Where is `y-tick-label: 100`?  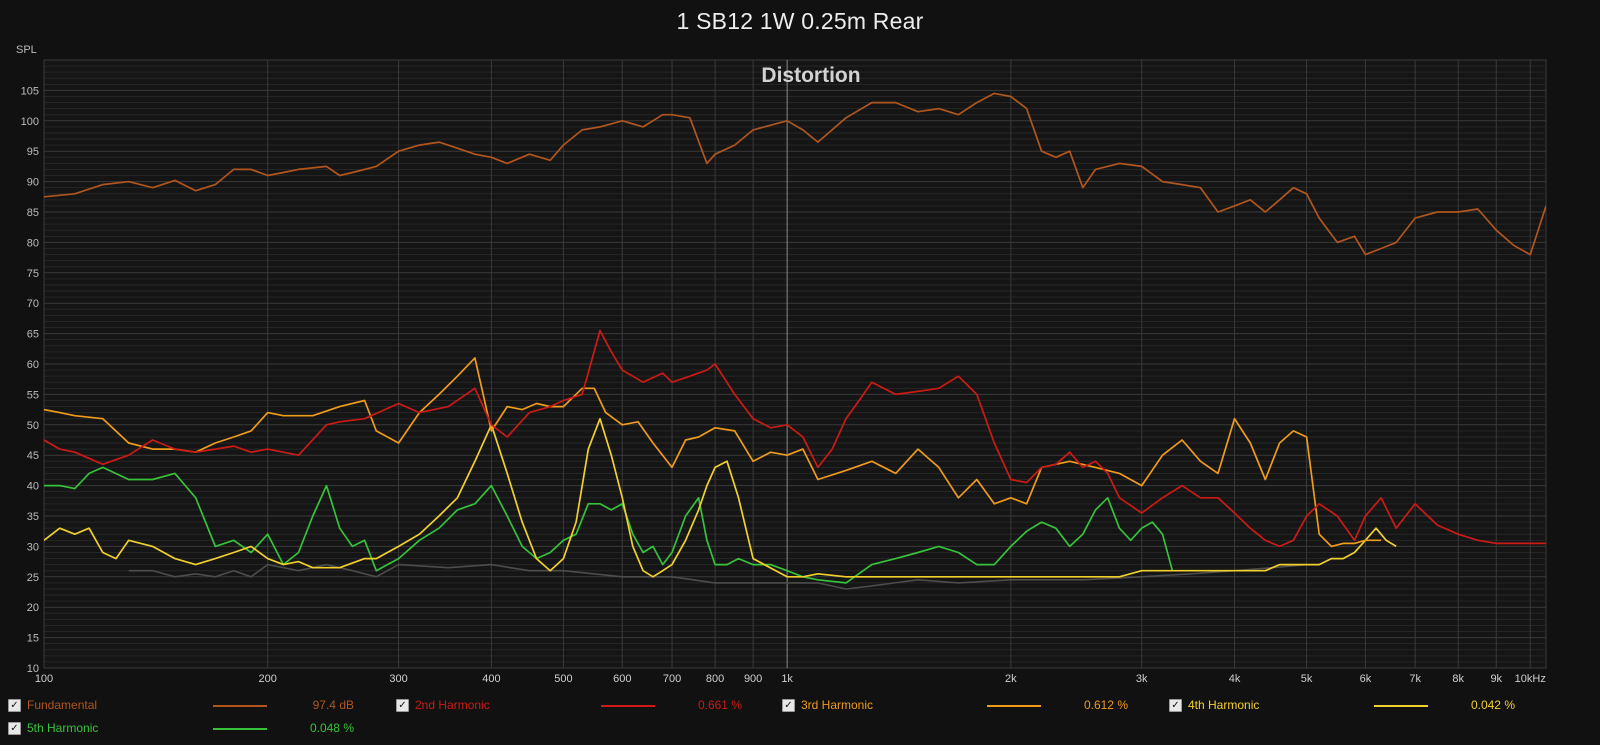
y-tick-label: 100 is located at coordinates (30, 122).